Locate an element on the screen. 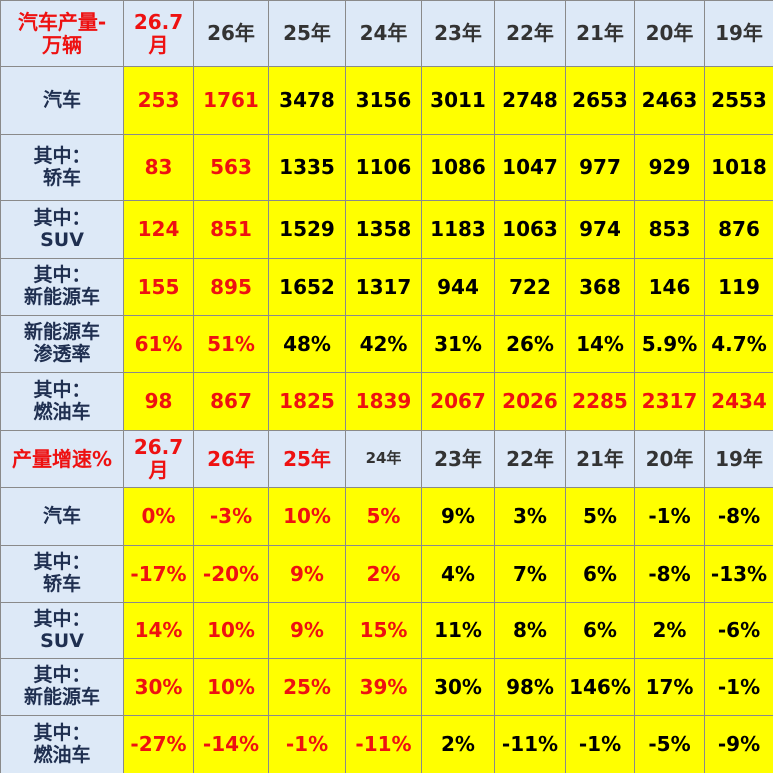  value-cell: 17% is located at coordinates (669, 687).